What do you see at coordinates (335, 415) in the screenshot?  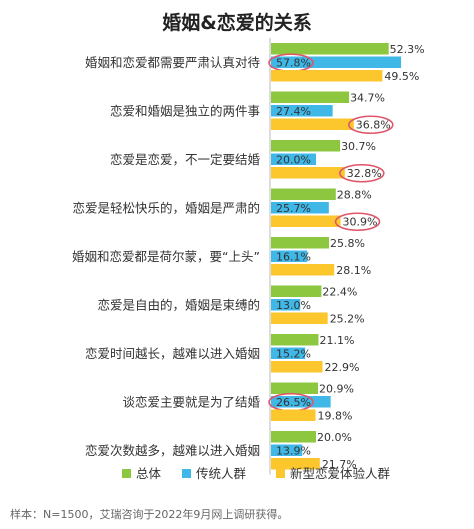 I see `value-label: 19.8%` at bounding box center [335, 415].